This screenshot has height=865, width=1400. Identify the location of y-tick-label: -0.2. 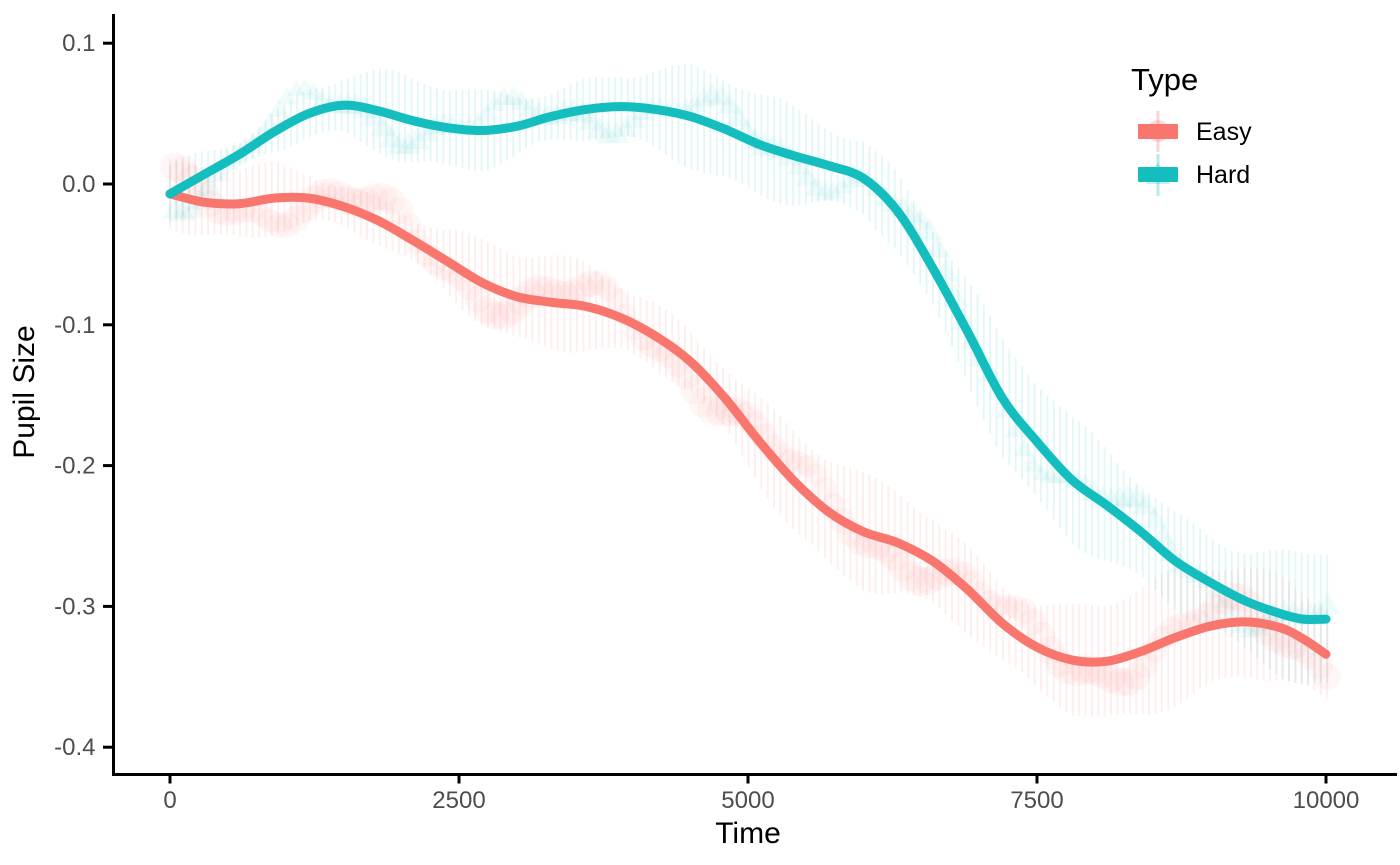
(74, 466).